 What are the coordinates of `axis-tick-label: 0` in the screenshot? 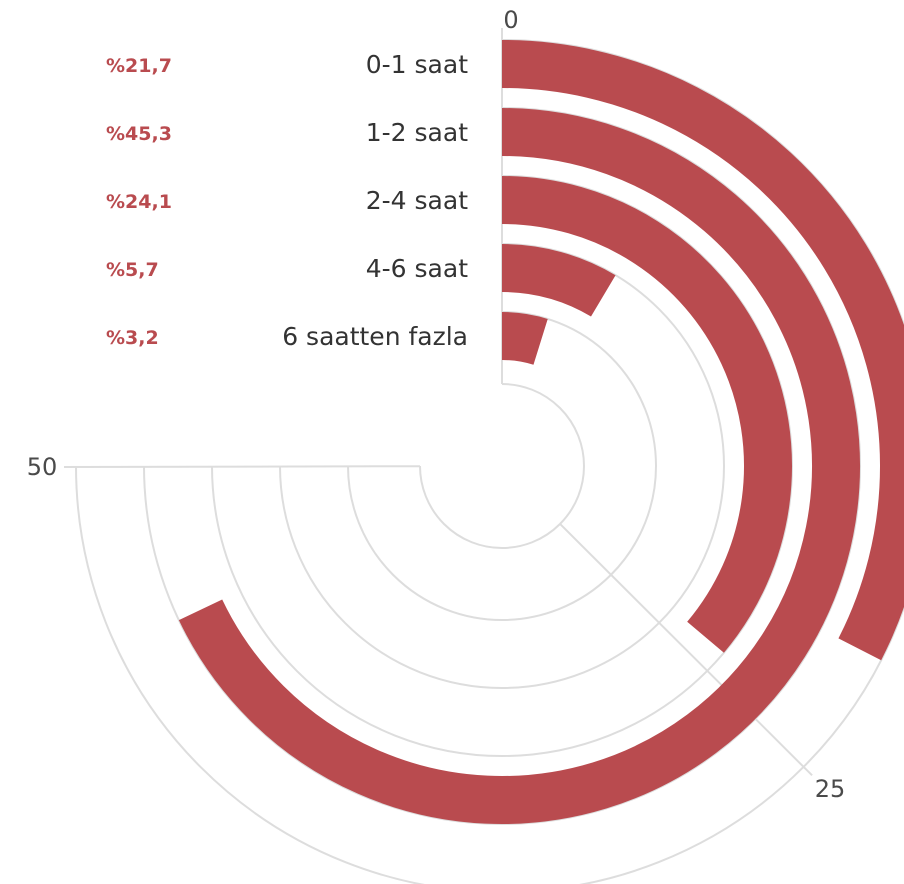 It's located at (510, 20).